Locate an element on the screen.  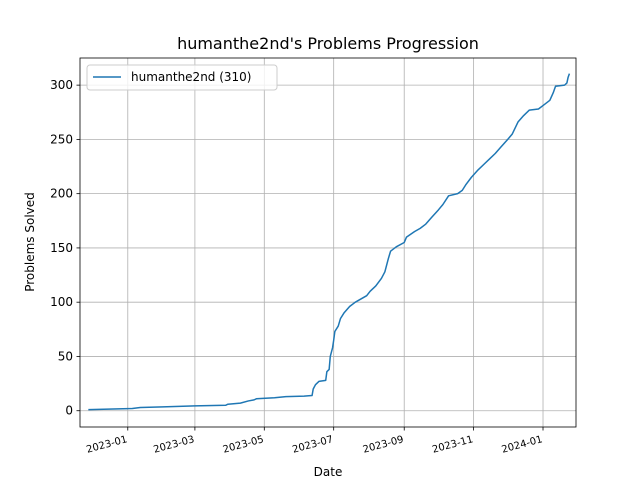
y-tick-label: 300 is located at coordinates (61, 85).